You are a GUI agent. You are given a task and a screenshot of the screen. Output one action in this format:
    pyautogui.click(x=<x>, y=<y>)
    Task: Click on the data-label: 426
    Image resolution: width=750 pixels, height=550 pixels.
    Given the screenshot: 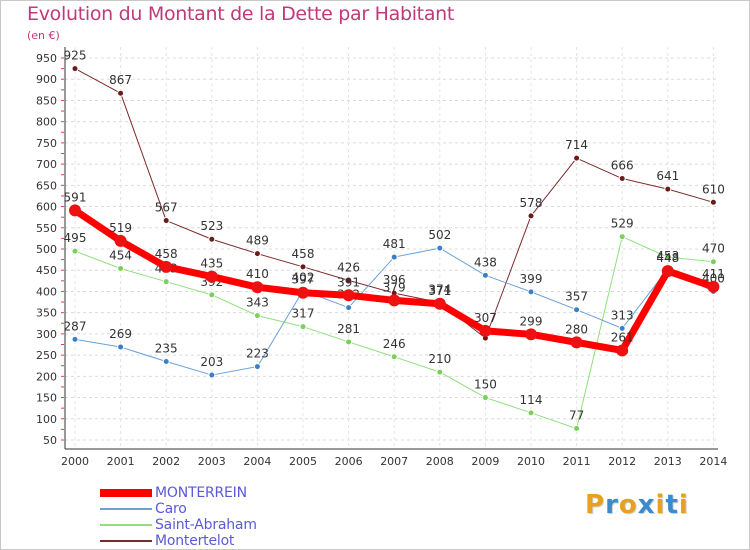 What is the action you would take?
    pyautogui.click(x=348, y=267)
    